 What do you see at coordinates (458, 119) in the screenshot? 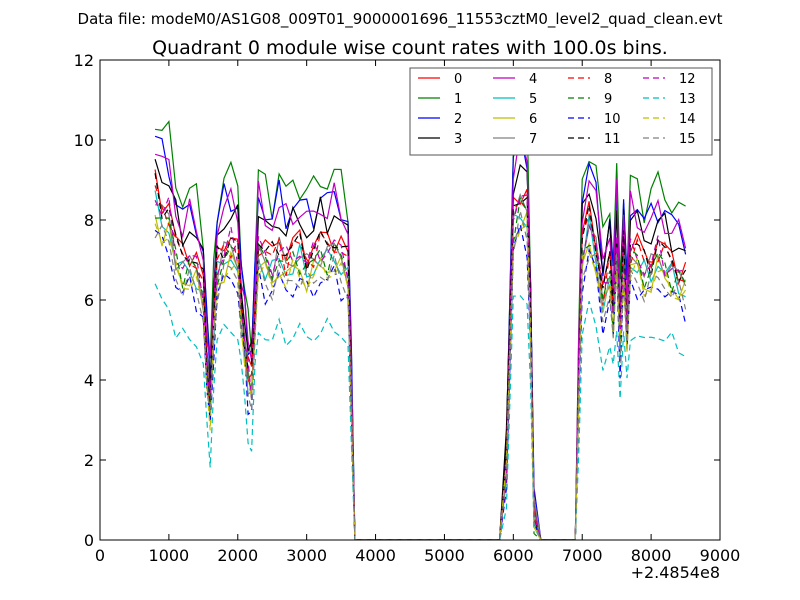
I see `legend-label-2: 2` at bounding box center [458, 119].